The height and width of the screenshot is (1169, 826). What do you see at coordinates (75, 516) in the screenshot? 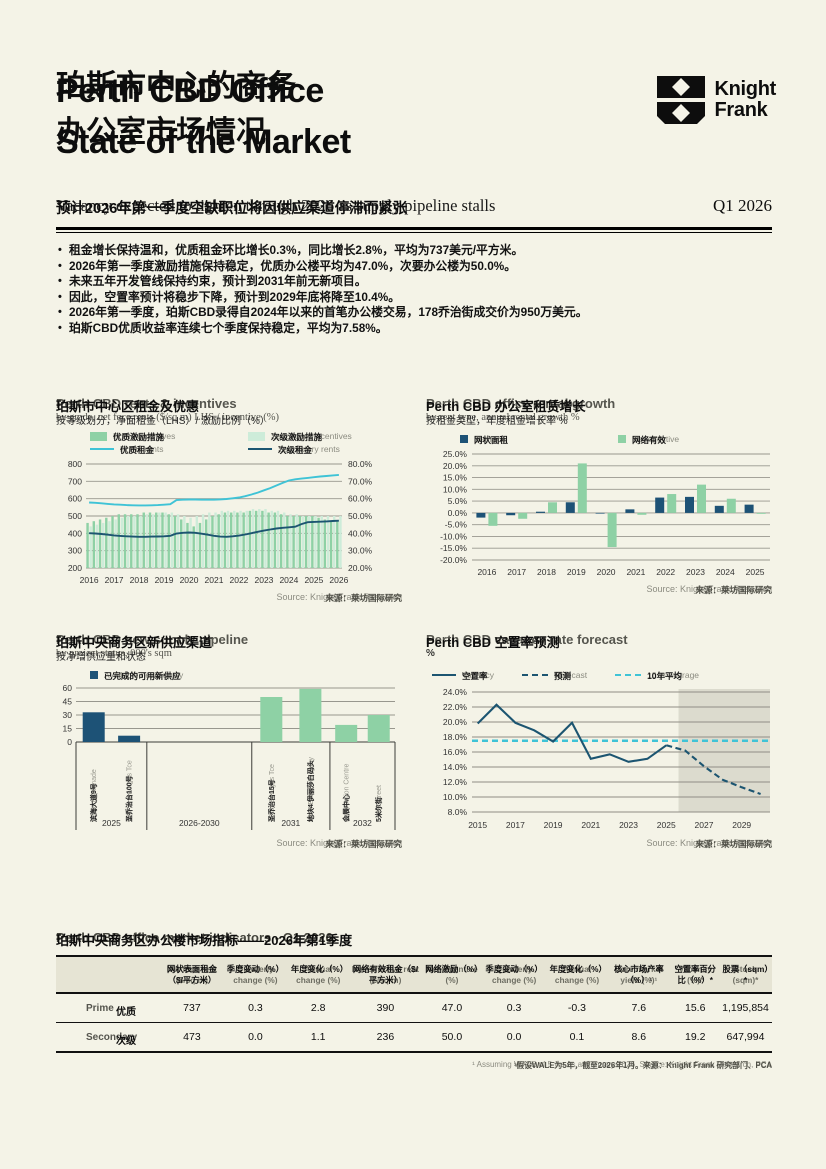
I see `svg-text: 500` at bounding box center [75, 516].